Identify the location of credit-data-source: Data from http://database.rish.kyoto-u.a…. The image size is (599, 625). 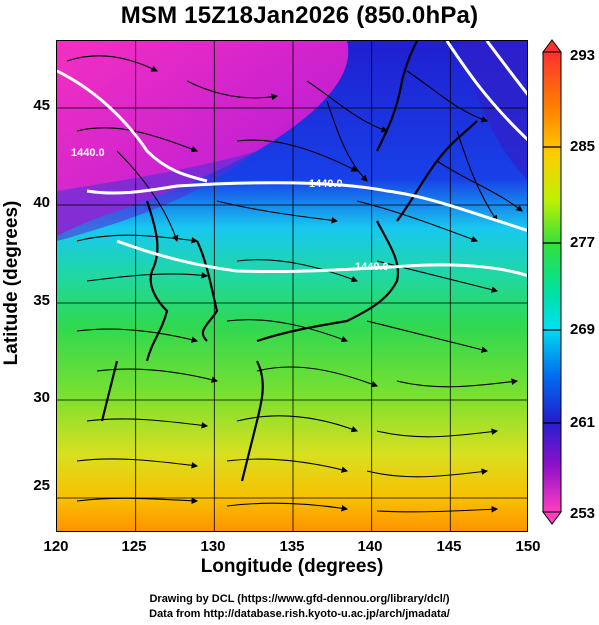
(299, 614).